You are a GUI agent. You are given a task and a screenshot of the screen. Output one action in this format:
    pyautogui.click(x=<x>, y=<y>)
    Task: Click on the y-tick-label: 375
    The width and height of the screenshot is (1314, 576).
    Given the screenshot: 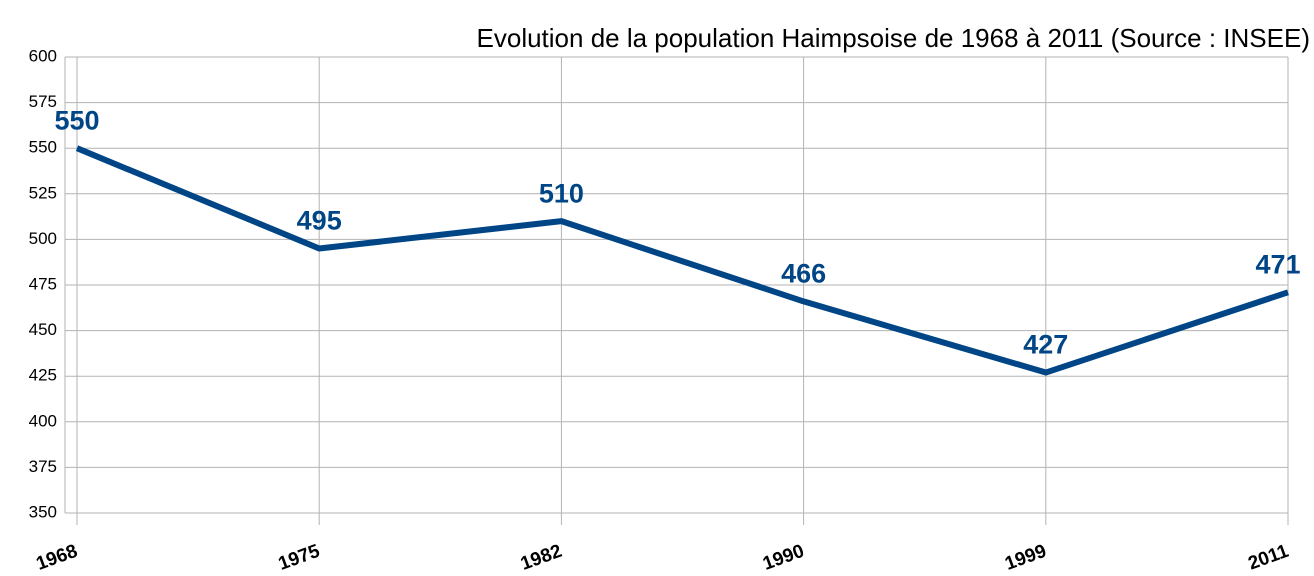 What is the action you would take?
    pyautogui.click(x=43, y=466)
    